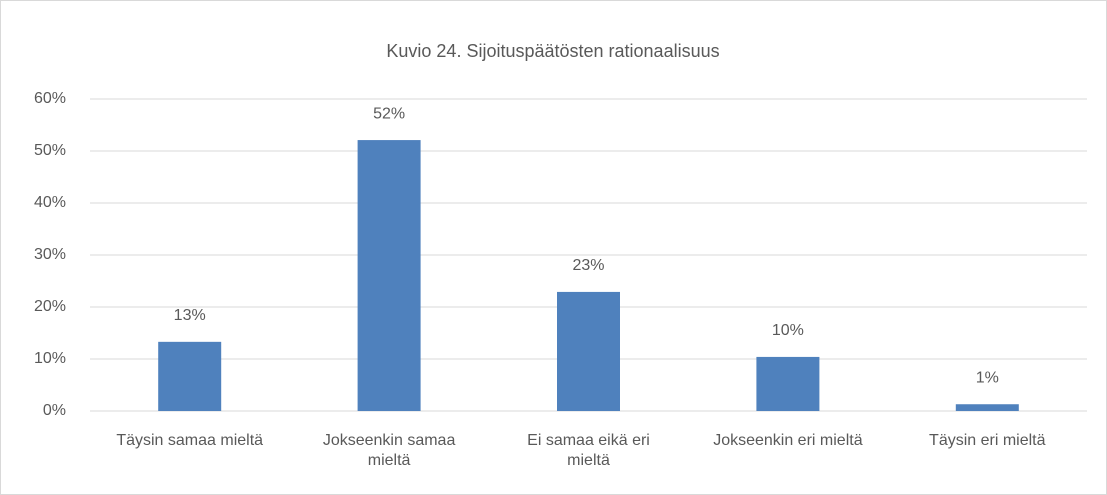 The width and height of the screenshot is (1107, 495). What do you see at coordinates (389, 450) in the screenshot?
I see `x-tick-label: Jokseenkin samaa mieltä` at bounding box center [389, 450].